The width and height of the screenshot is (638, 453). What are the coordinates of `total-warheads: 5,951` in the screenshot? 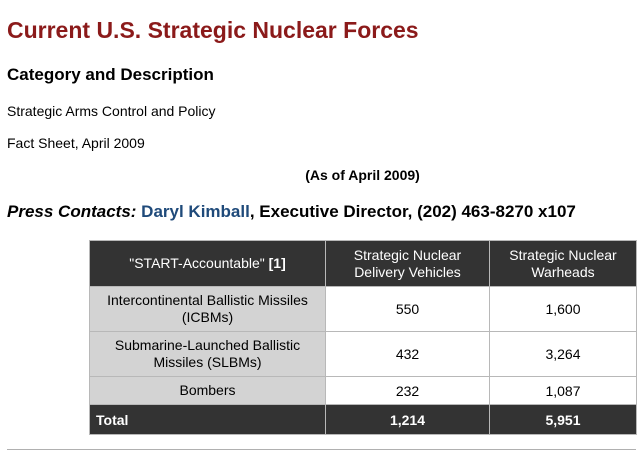 It's located at (563, 419).